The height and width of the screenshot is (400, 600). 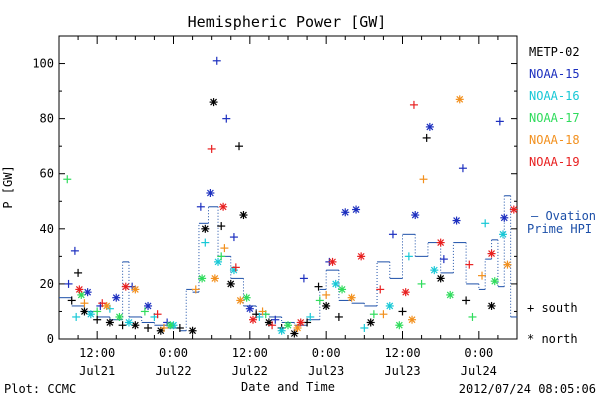 What do you see at coordinates (554, 52) in the screenshot?
I see `legend-item-metp-02: METP-02` at bounding box center [554, 52].